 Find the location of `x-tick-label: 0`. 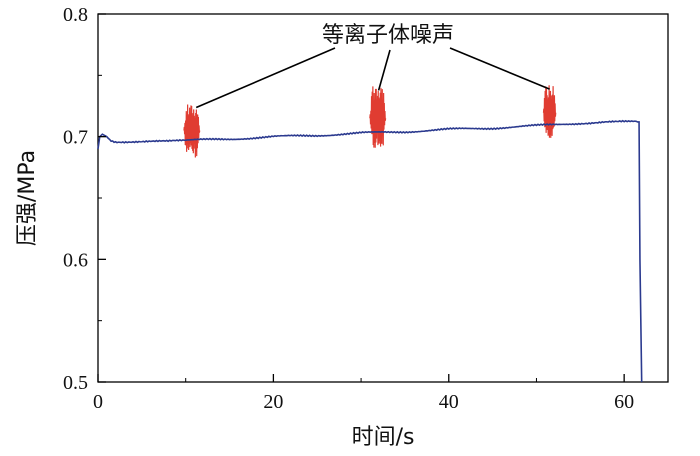

x-tick-label: 0 is located at coordinates (98, 402).